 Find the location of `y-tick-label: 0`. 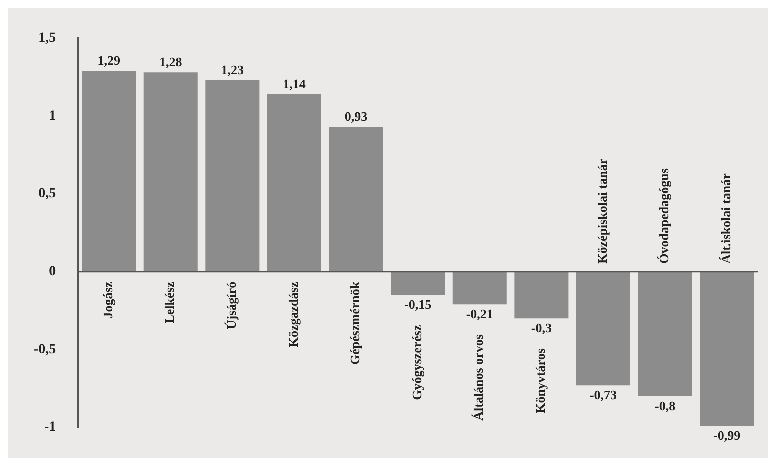

y-tick-label: 0 is located at coordinates (52, 272).